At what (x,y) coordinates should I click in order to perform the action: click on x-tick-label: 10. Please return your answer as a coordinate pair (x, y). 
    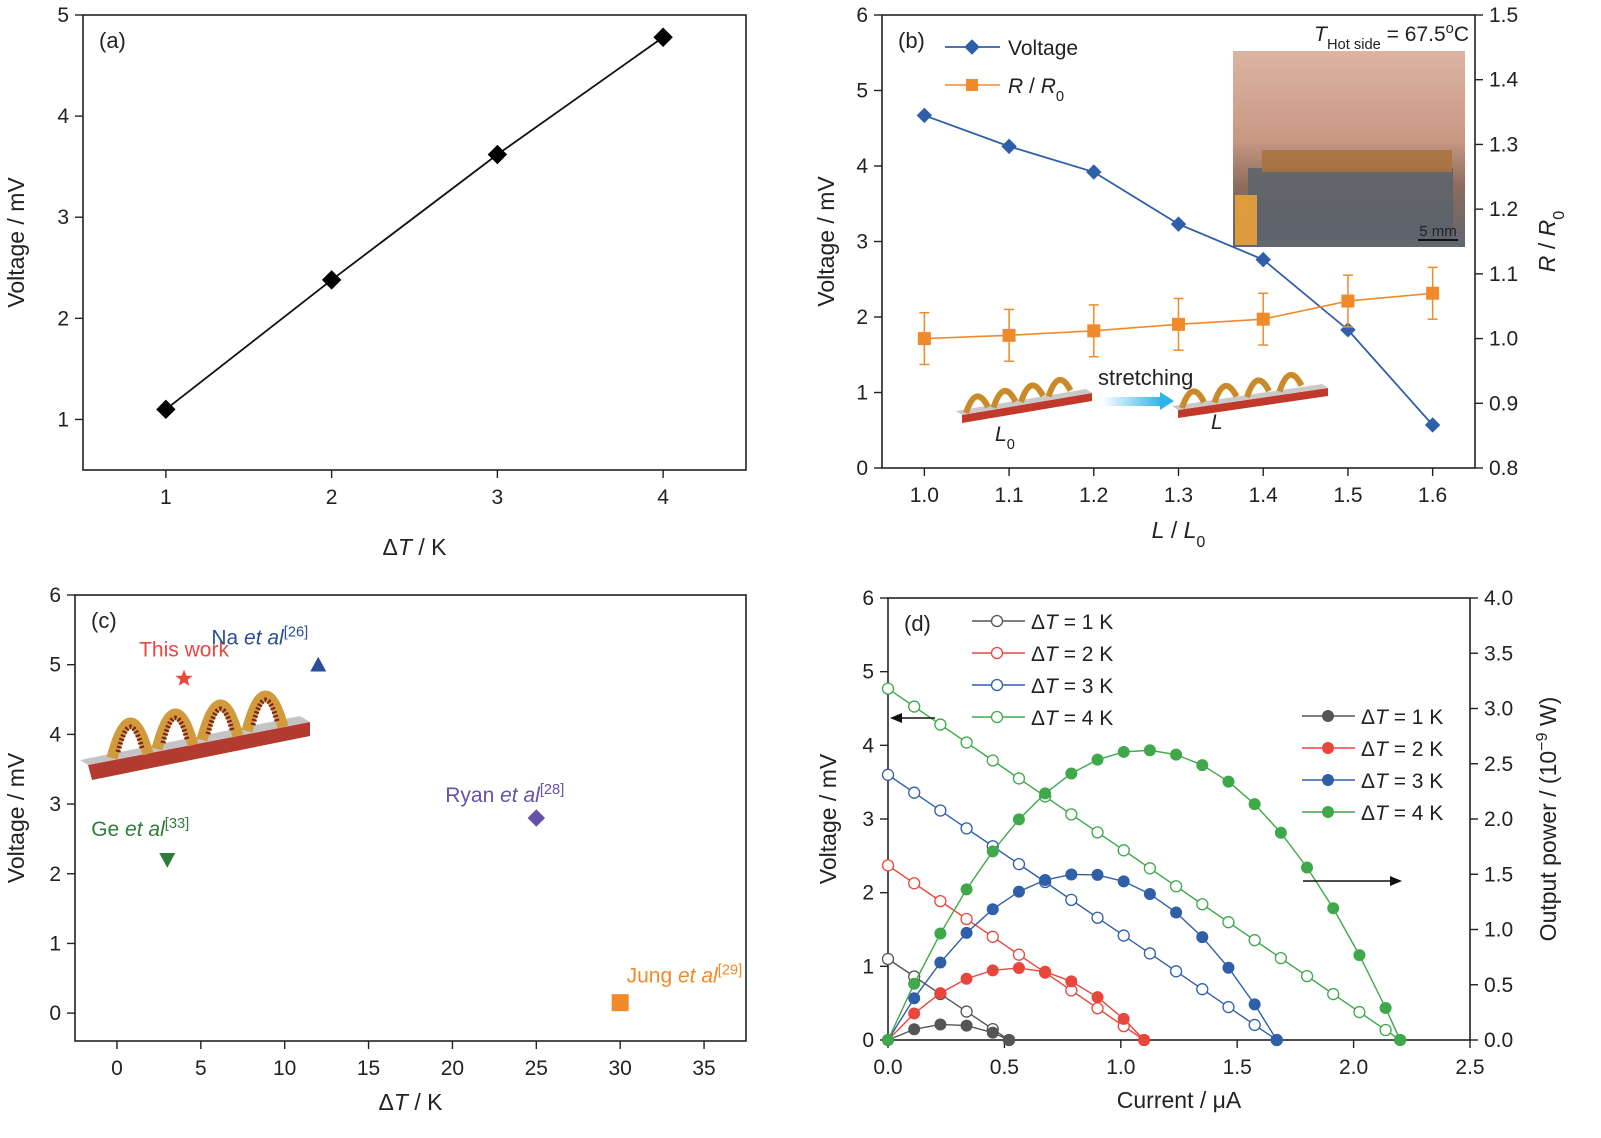
    Looking at the image, I should click on (284, 1068).